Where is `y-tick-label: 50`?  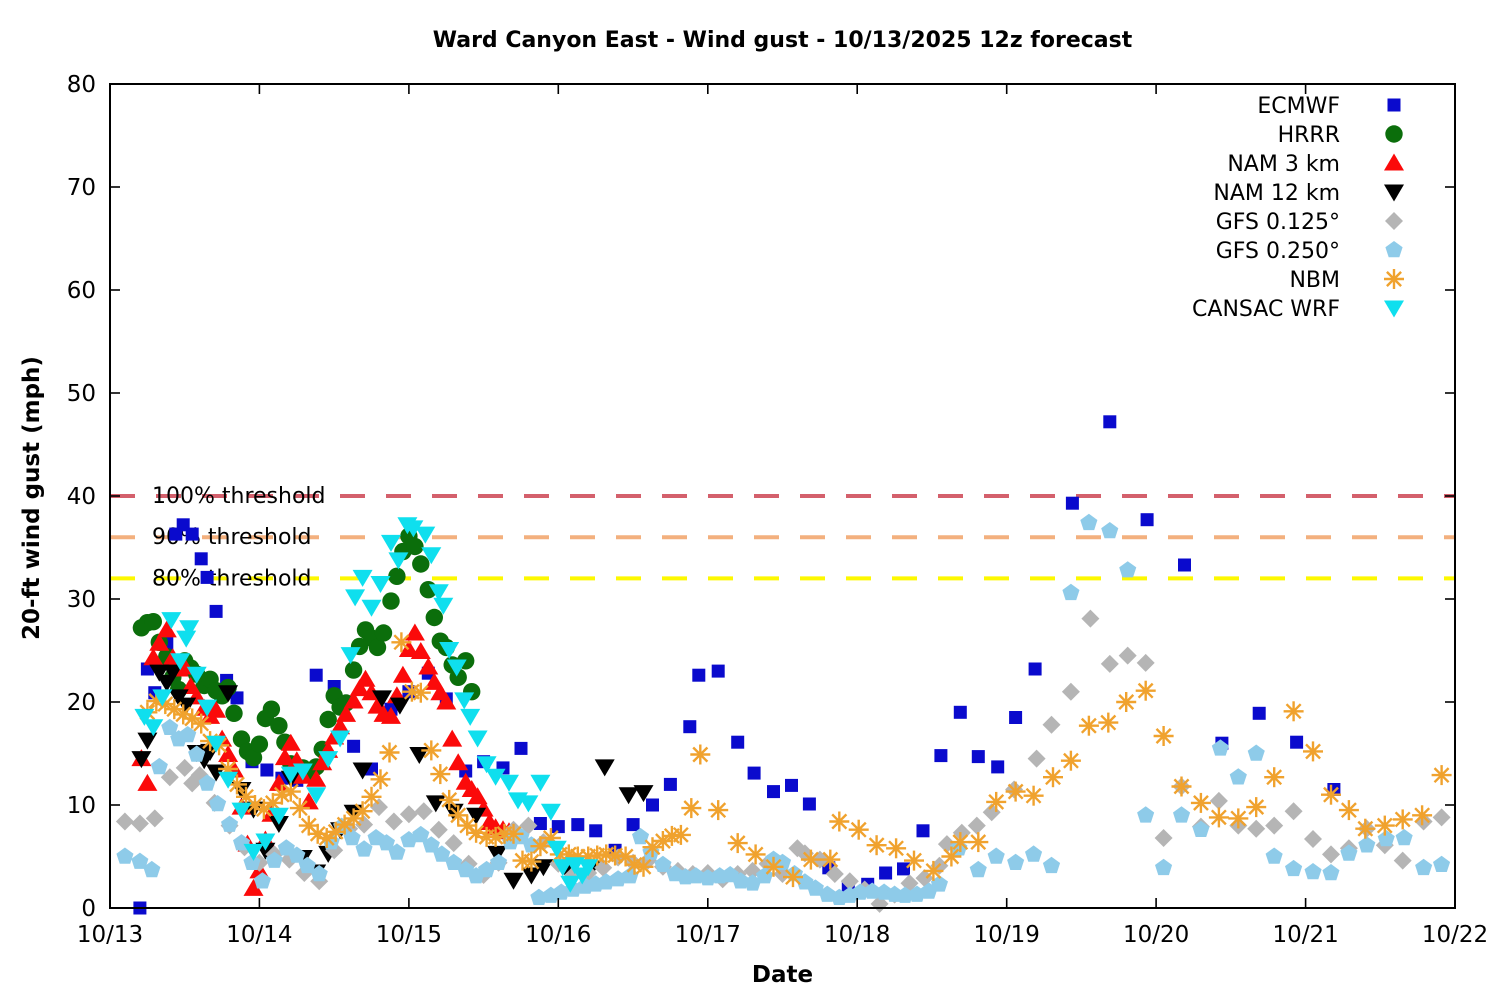
y-tick-label: 50 is located at coordinates (81, 394).